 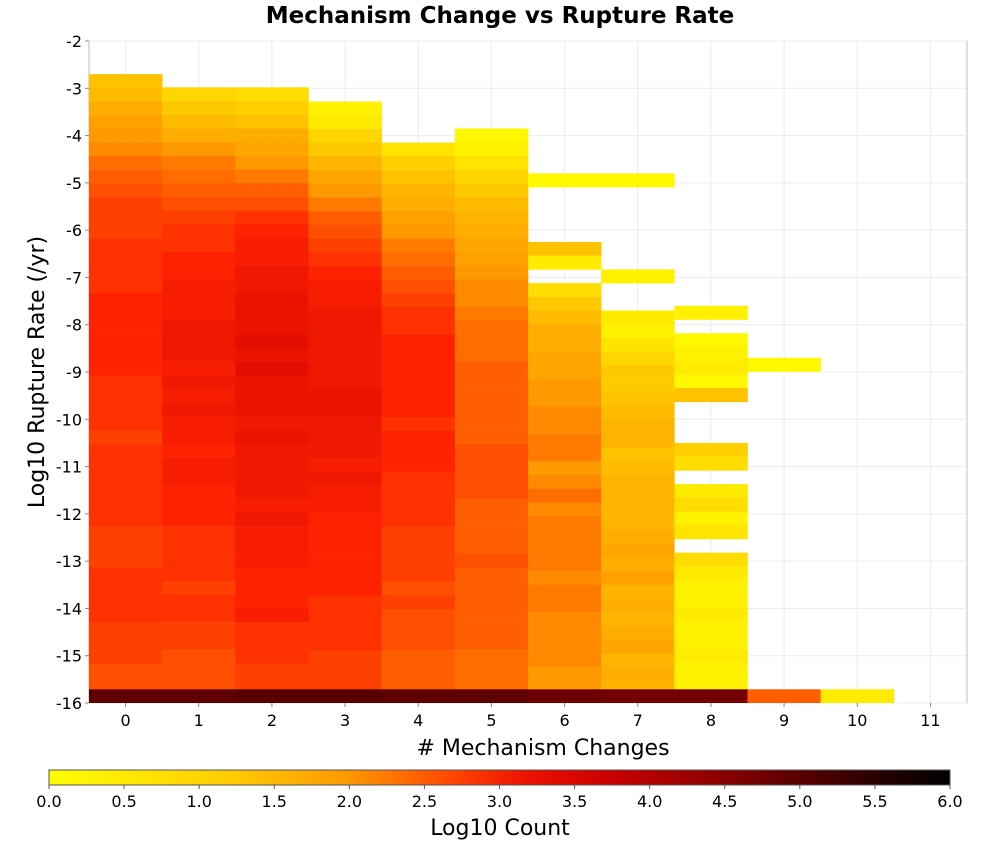 I want to click on colorbar-tick-label: 3.0, so click(x=499, y=801).